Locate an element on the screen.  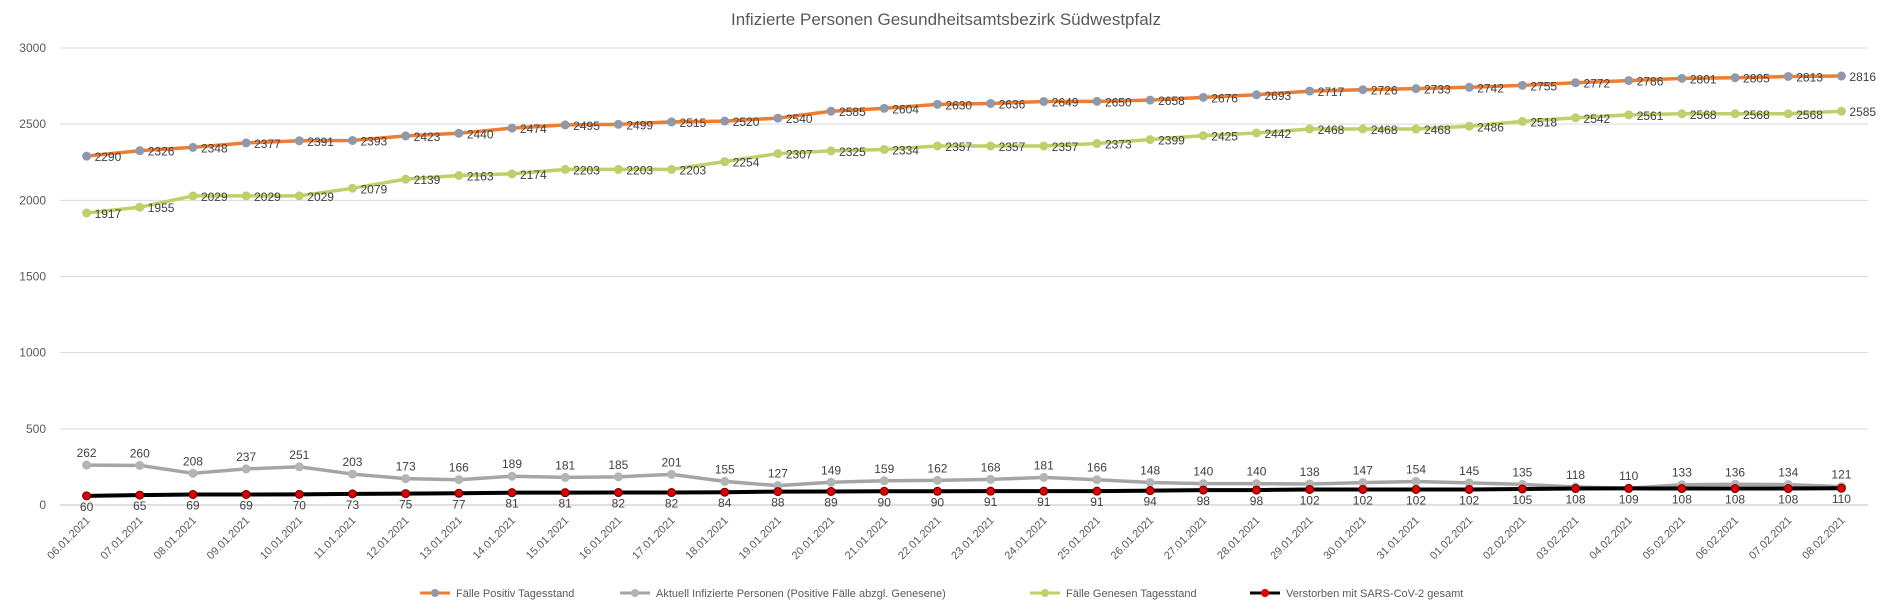
data-label: 2676 is located at coordinates (1224, 98).